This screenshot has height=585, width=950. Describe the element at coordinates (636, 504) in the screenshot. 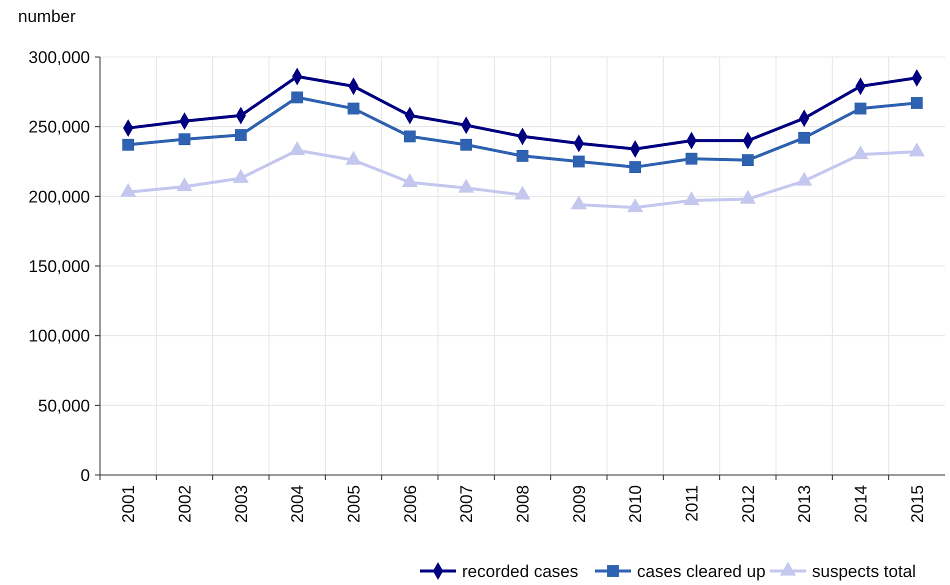

I see `x-tick-label: 2010` at that location.